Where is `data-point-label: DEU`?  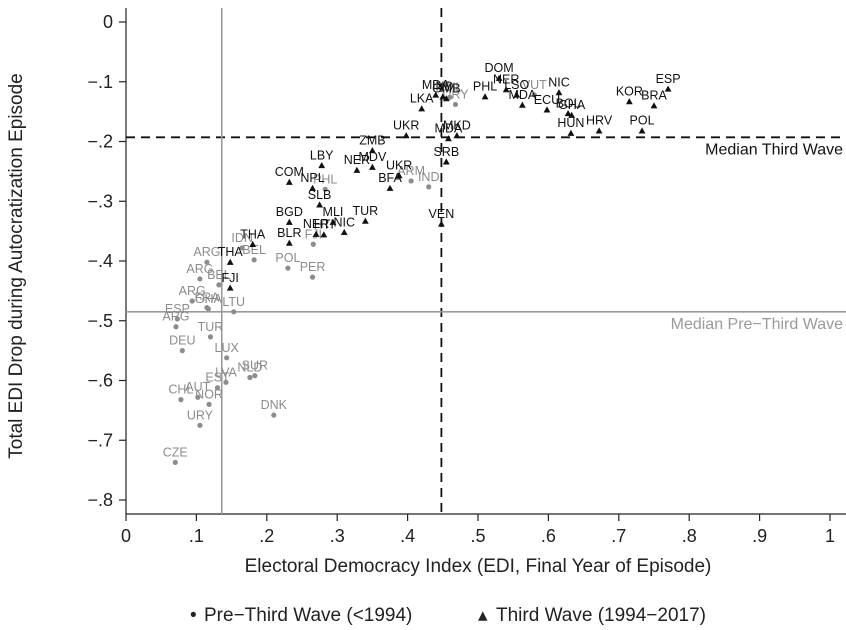
data-point-label: DEU is located at coordinates (182, 341).